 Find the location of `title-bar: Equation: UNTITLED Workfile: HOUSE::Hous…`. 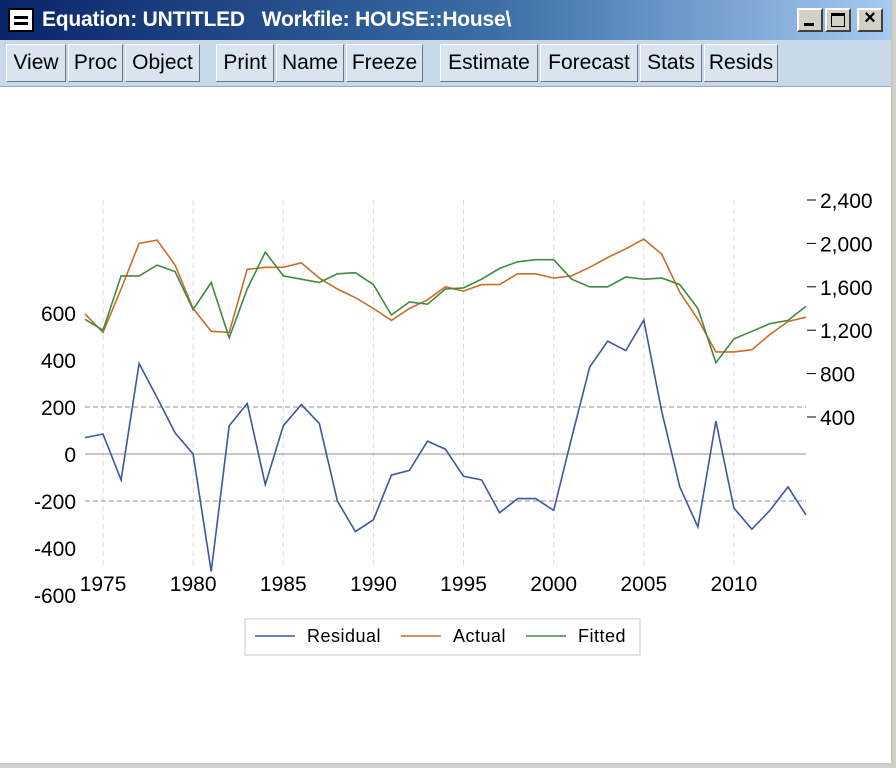

title-bar: Equation: UNTITLED Workfile: HOUSE::Hous… is located at coordinates (445, 20).